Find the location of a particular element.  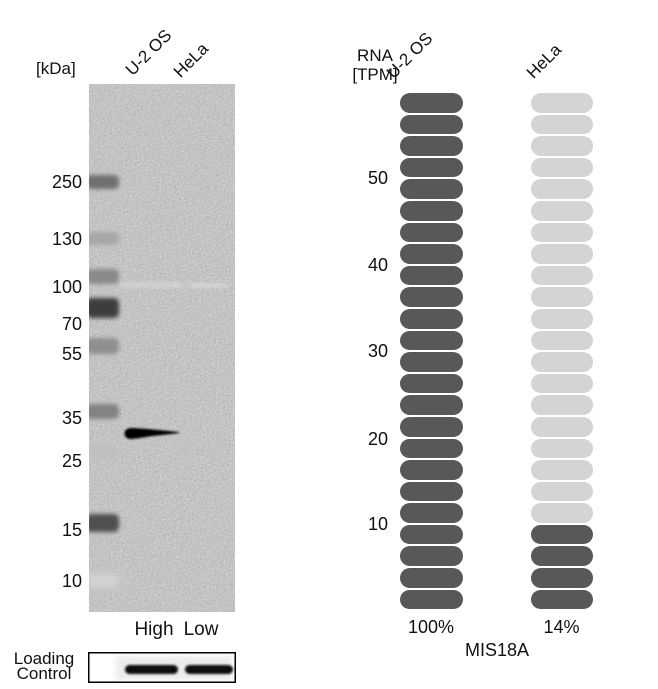

percent-label-u2os: 100% is located at coordinates (431, 627).